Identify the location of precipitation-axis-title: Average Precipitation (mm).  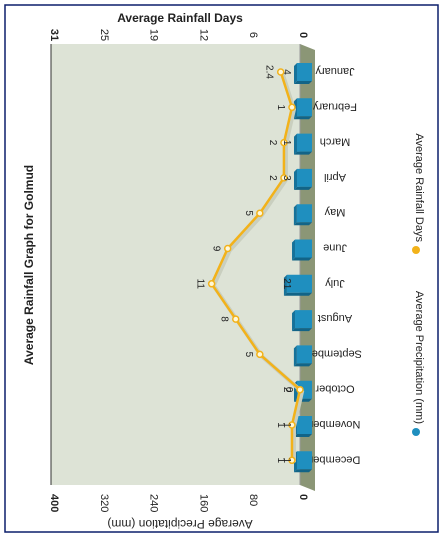
(179, 524).